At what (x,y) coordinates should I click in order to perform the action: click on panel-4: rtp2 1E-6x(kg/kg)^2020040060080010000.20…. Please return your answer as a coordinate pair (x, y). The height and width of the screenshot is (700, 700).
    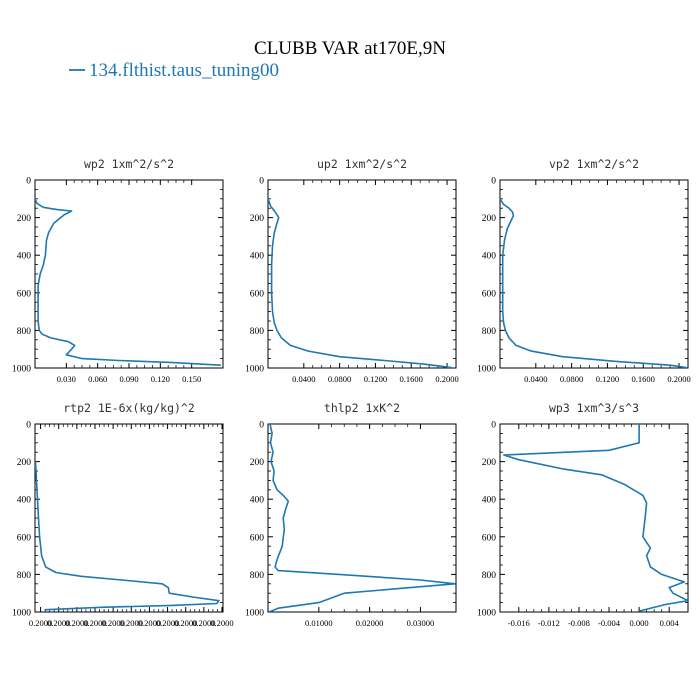
    Looking at the image, I should click on (123, 514).